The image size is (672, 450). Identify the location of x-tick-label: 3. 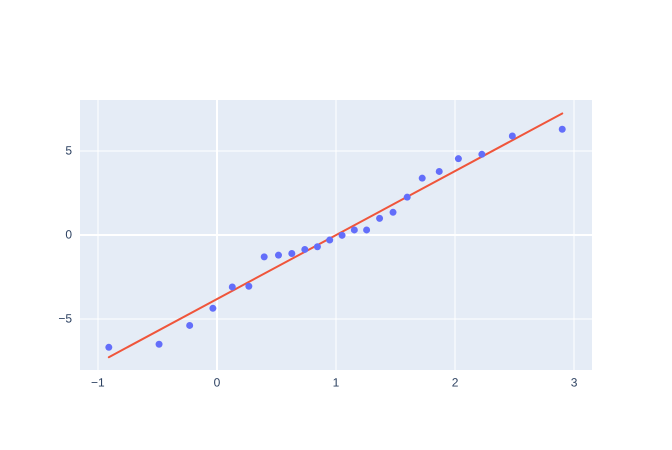
(574, 383).